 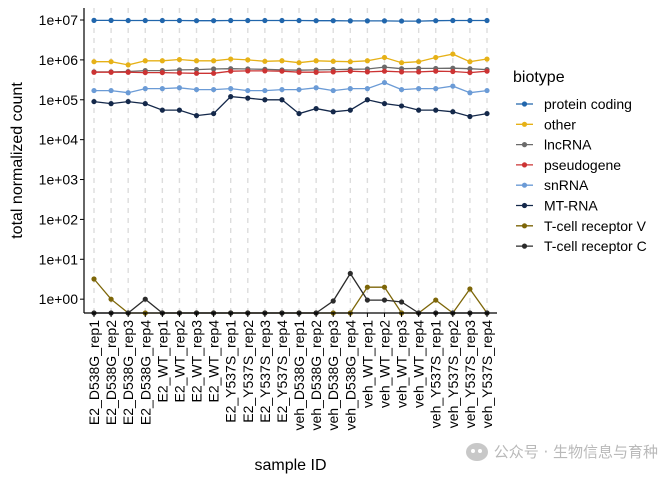 What do you see at coordinates (571, 206) in the screenshot?
I see `legend-label: MT-RNA` at bounding box center [571, 206].